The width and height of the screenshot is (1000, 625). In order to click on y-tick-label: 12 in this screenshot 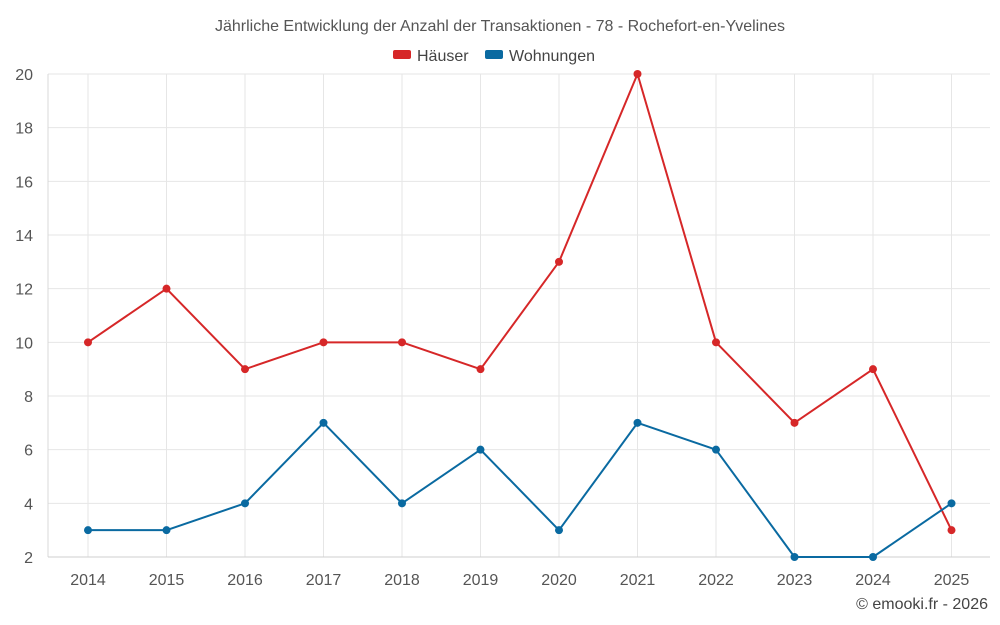, I will do `click(24, 290)`.